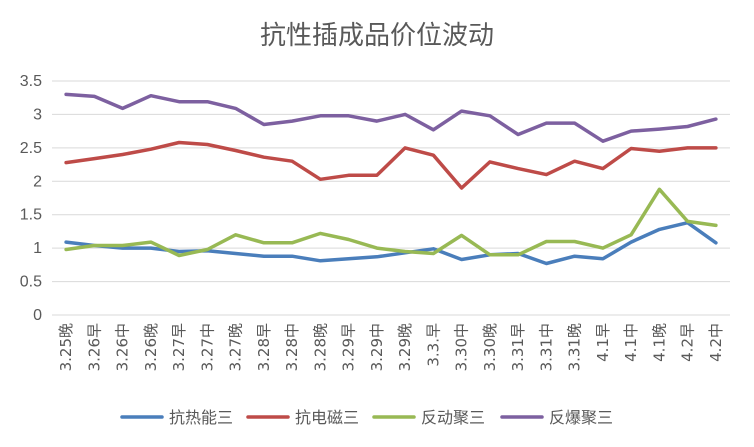  I want to click on x-tick-label: 3.27早, so click(179, 347).